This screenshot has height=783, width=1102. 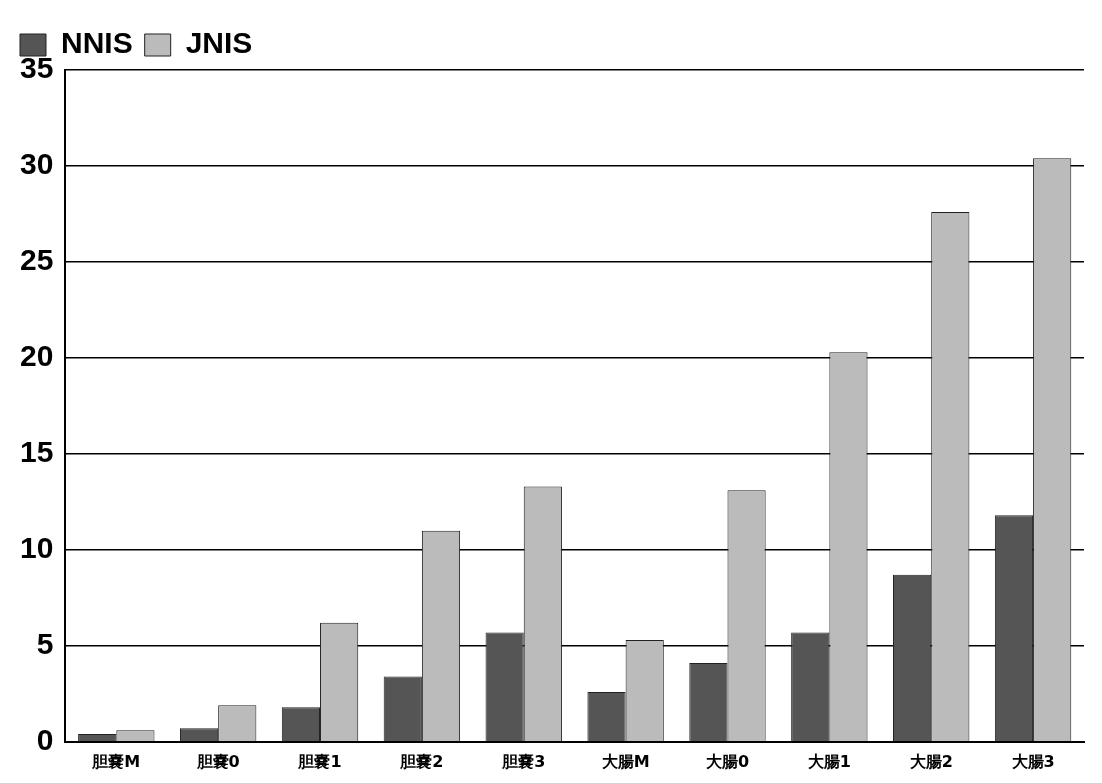 I want to click on y-tick-label: 35, so click(x=36, y=68).